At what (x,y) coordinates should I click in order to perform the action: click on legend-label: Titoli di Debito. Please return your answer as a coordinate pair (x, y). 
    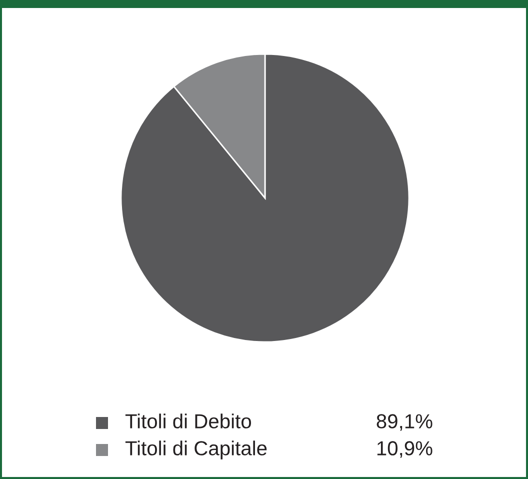
    Looking at the image, I should click on (188, 421).